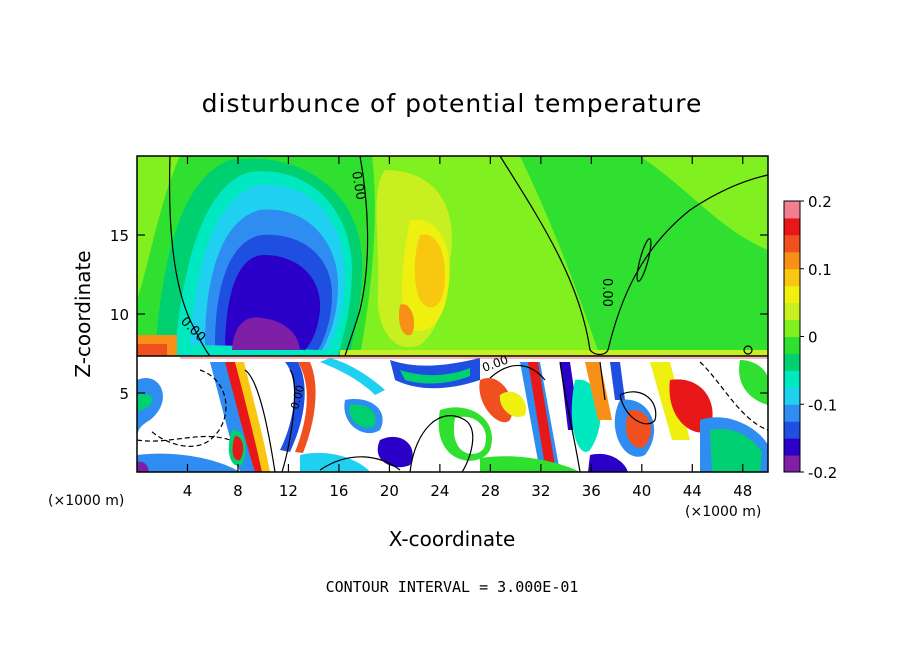  I want to click on light-green-band-right, so click(704, 203).